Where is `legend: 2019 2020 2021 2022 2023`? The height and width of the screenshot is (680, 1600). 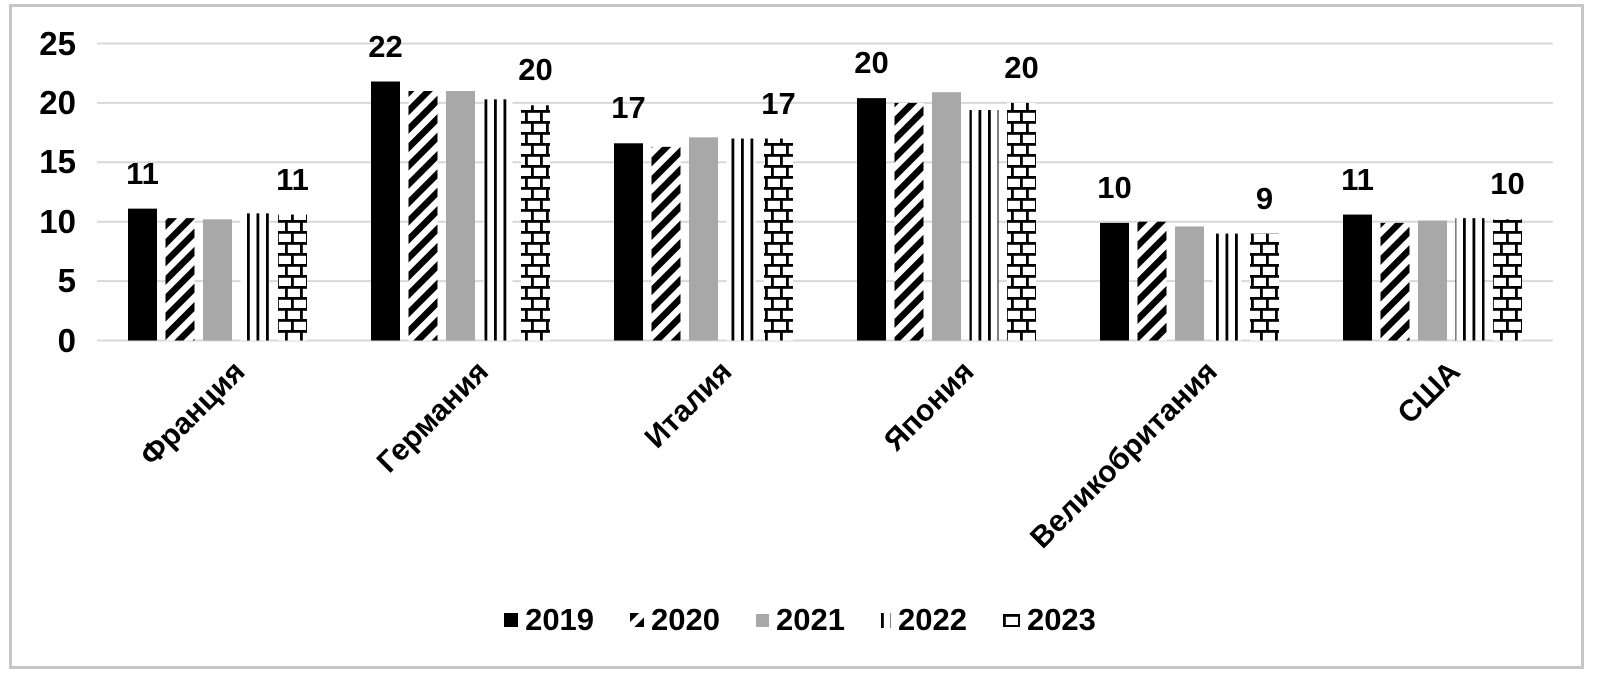 legend: 2019 2020 2021 2022 2023 is located at coordinates (800, 620).